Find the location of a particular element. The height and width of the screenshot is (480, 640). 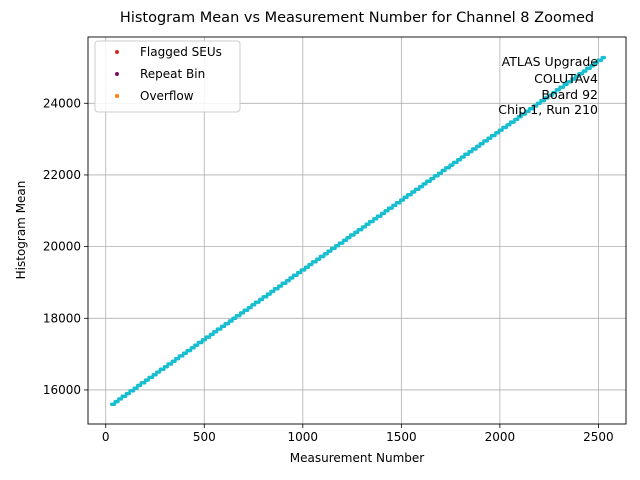

y-tick-label: 22000 is located at coordinates (62, 175).